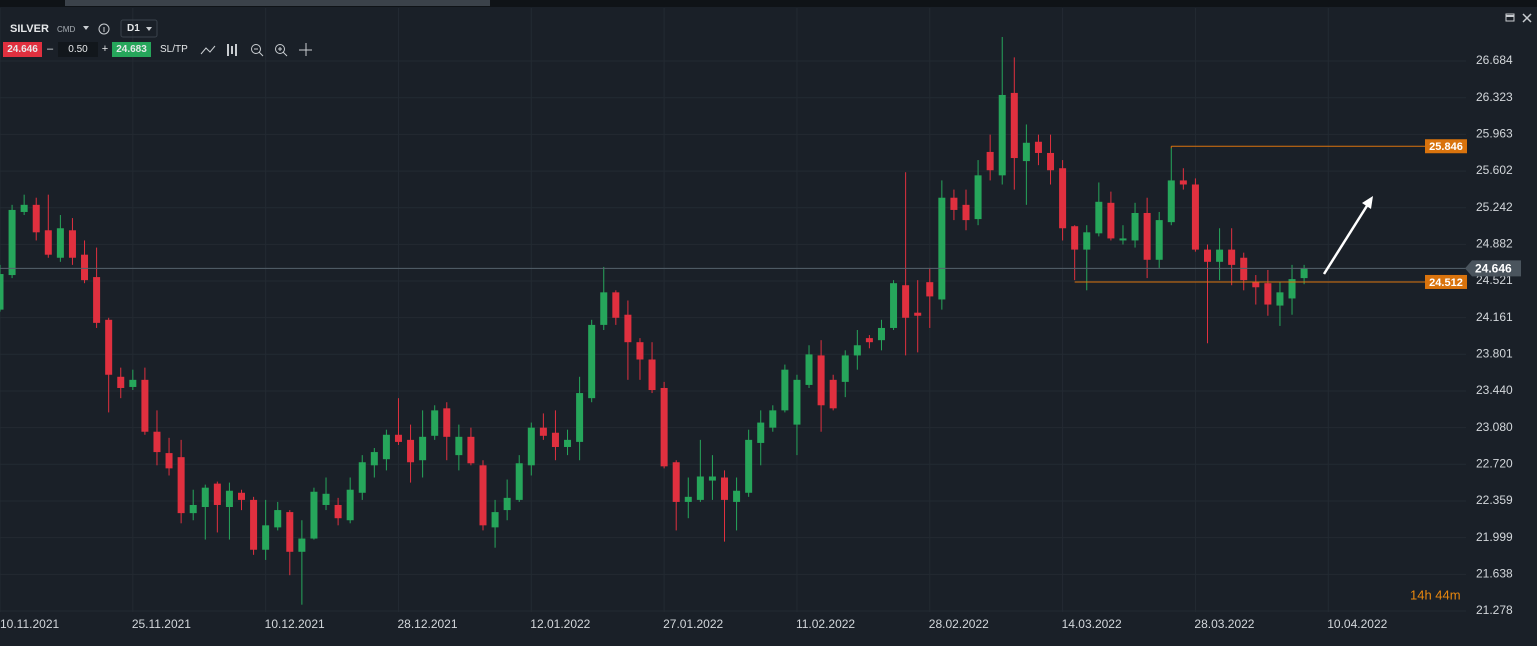  What do you see at coordinates (78, 49) in the screenshot?
I see `volume: 0.50` at bounding box center [78, 49].